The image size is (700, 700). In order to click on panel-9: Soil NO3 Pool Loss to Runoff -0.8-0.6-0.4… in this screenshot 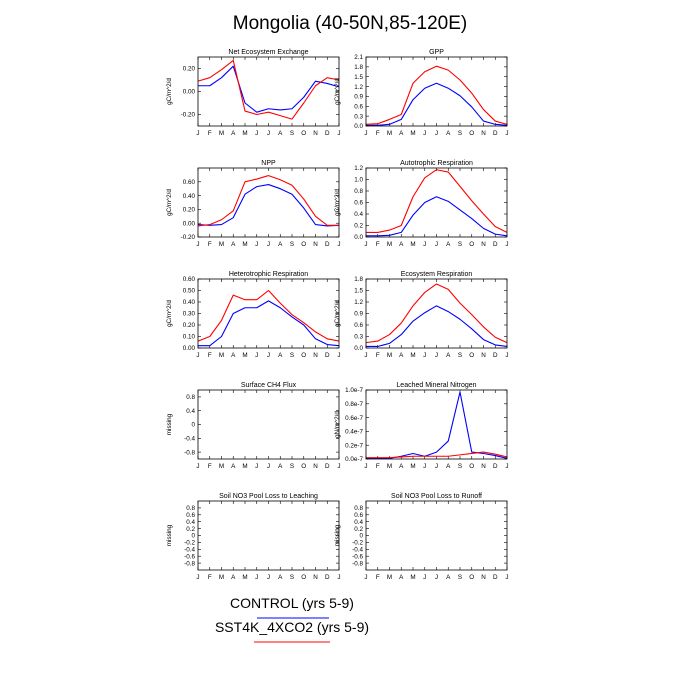, I will do `click(421, 537)`.